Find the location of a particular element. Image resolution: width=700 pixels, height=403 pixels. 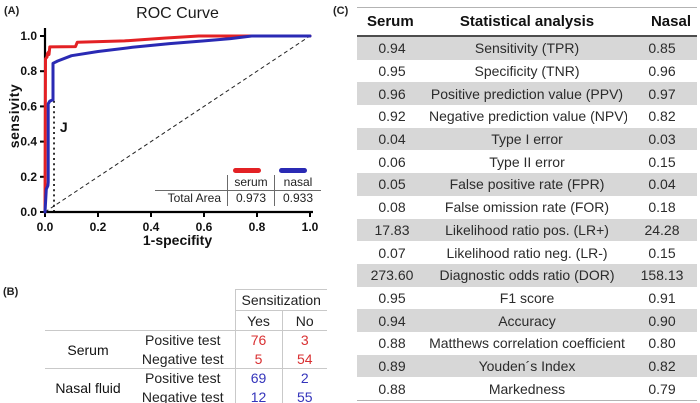

total-area-label: Total Area is located at coordinates (191, 198).